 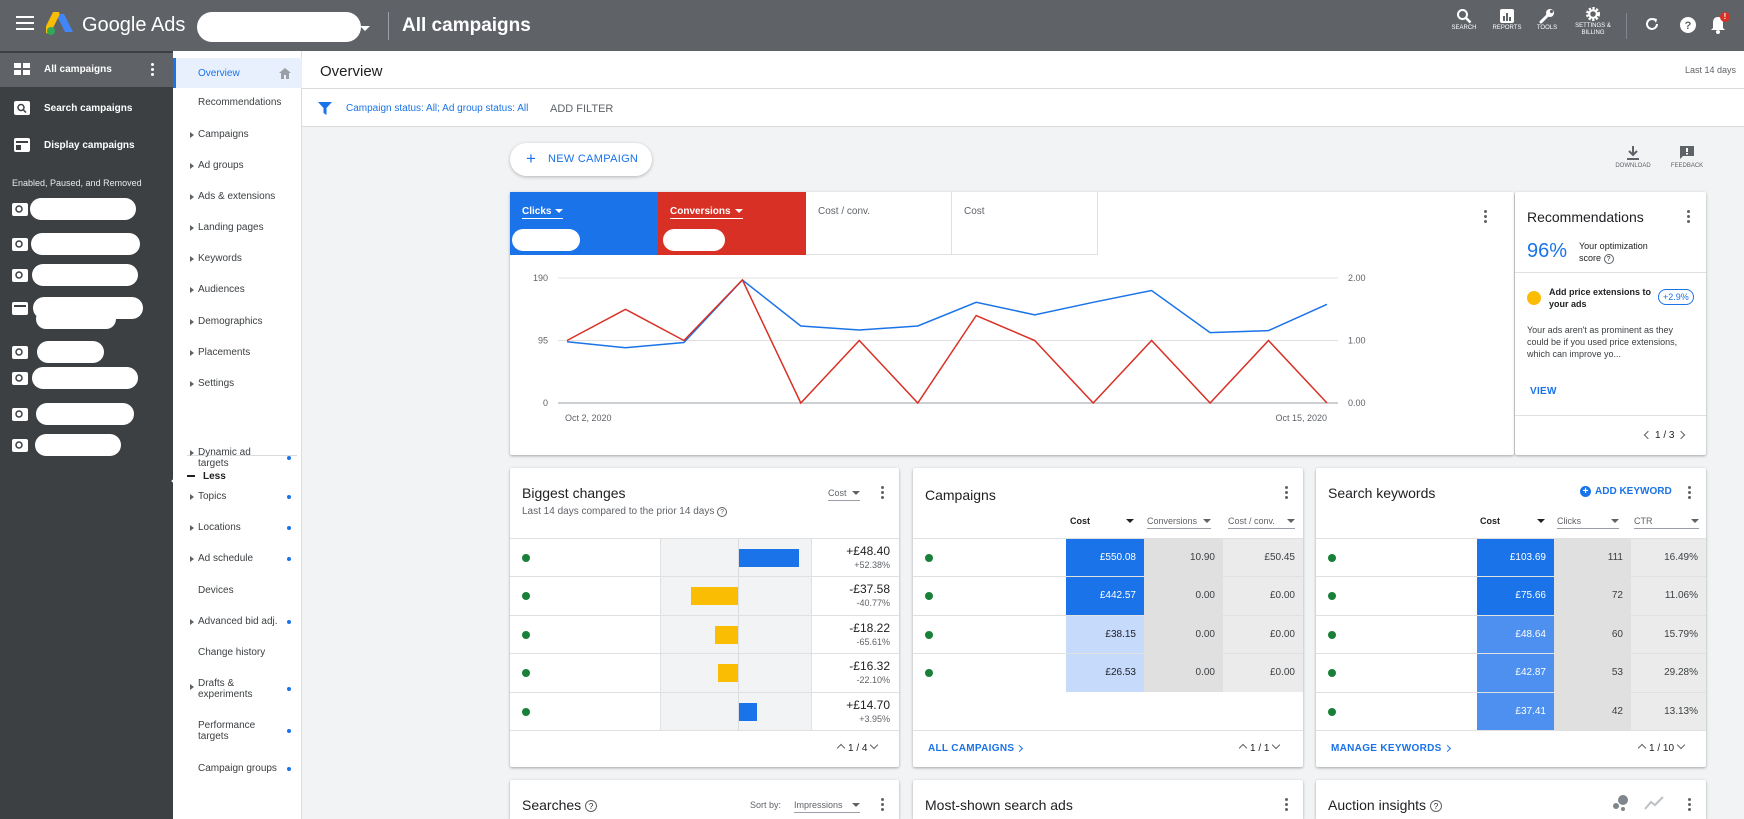 What do you see at coordinates (1511, 557) in the screenshot?
I see `table-row: £103.69 111 16.49%` at bounding box center [1511, 557].